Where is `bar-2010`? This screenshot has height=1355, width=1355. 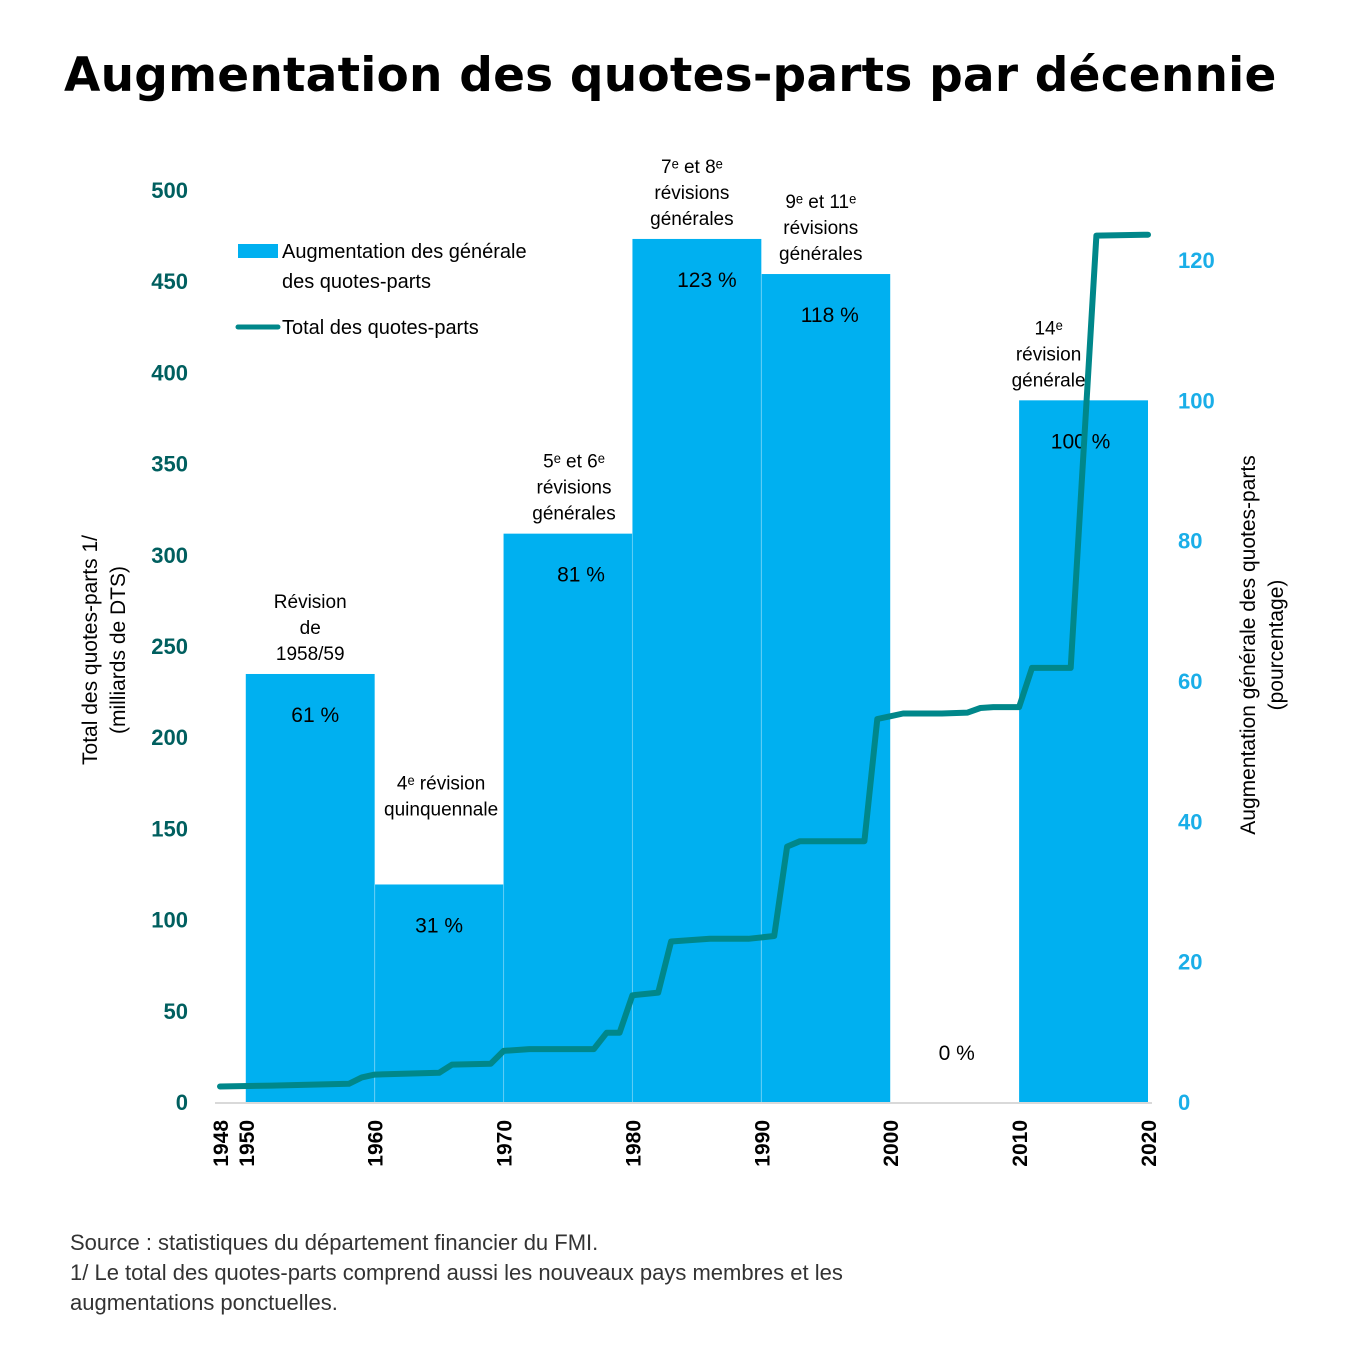 bar-2010 is located at coordinates (1083, 751).